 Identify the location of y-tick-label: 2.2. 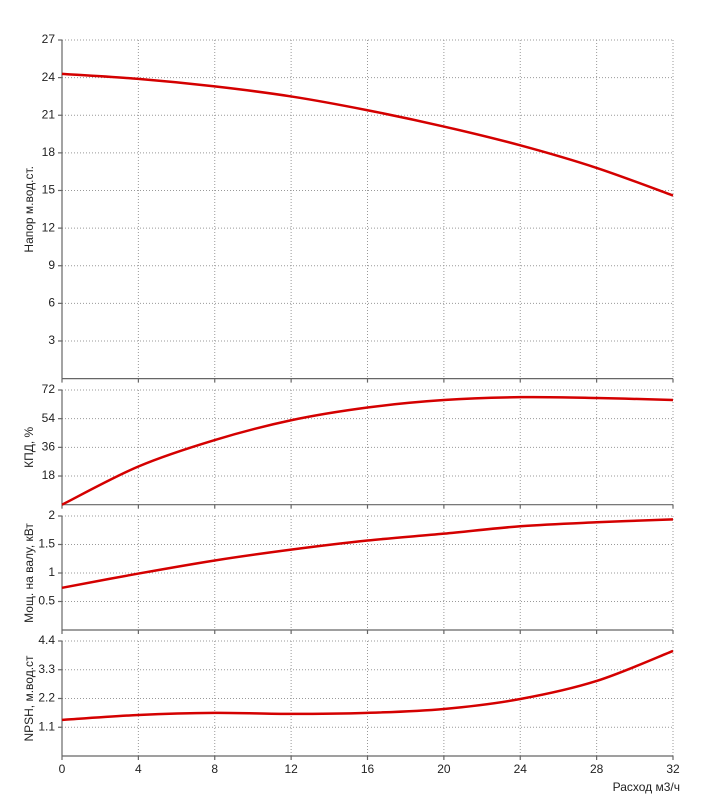
(46, 698).